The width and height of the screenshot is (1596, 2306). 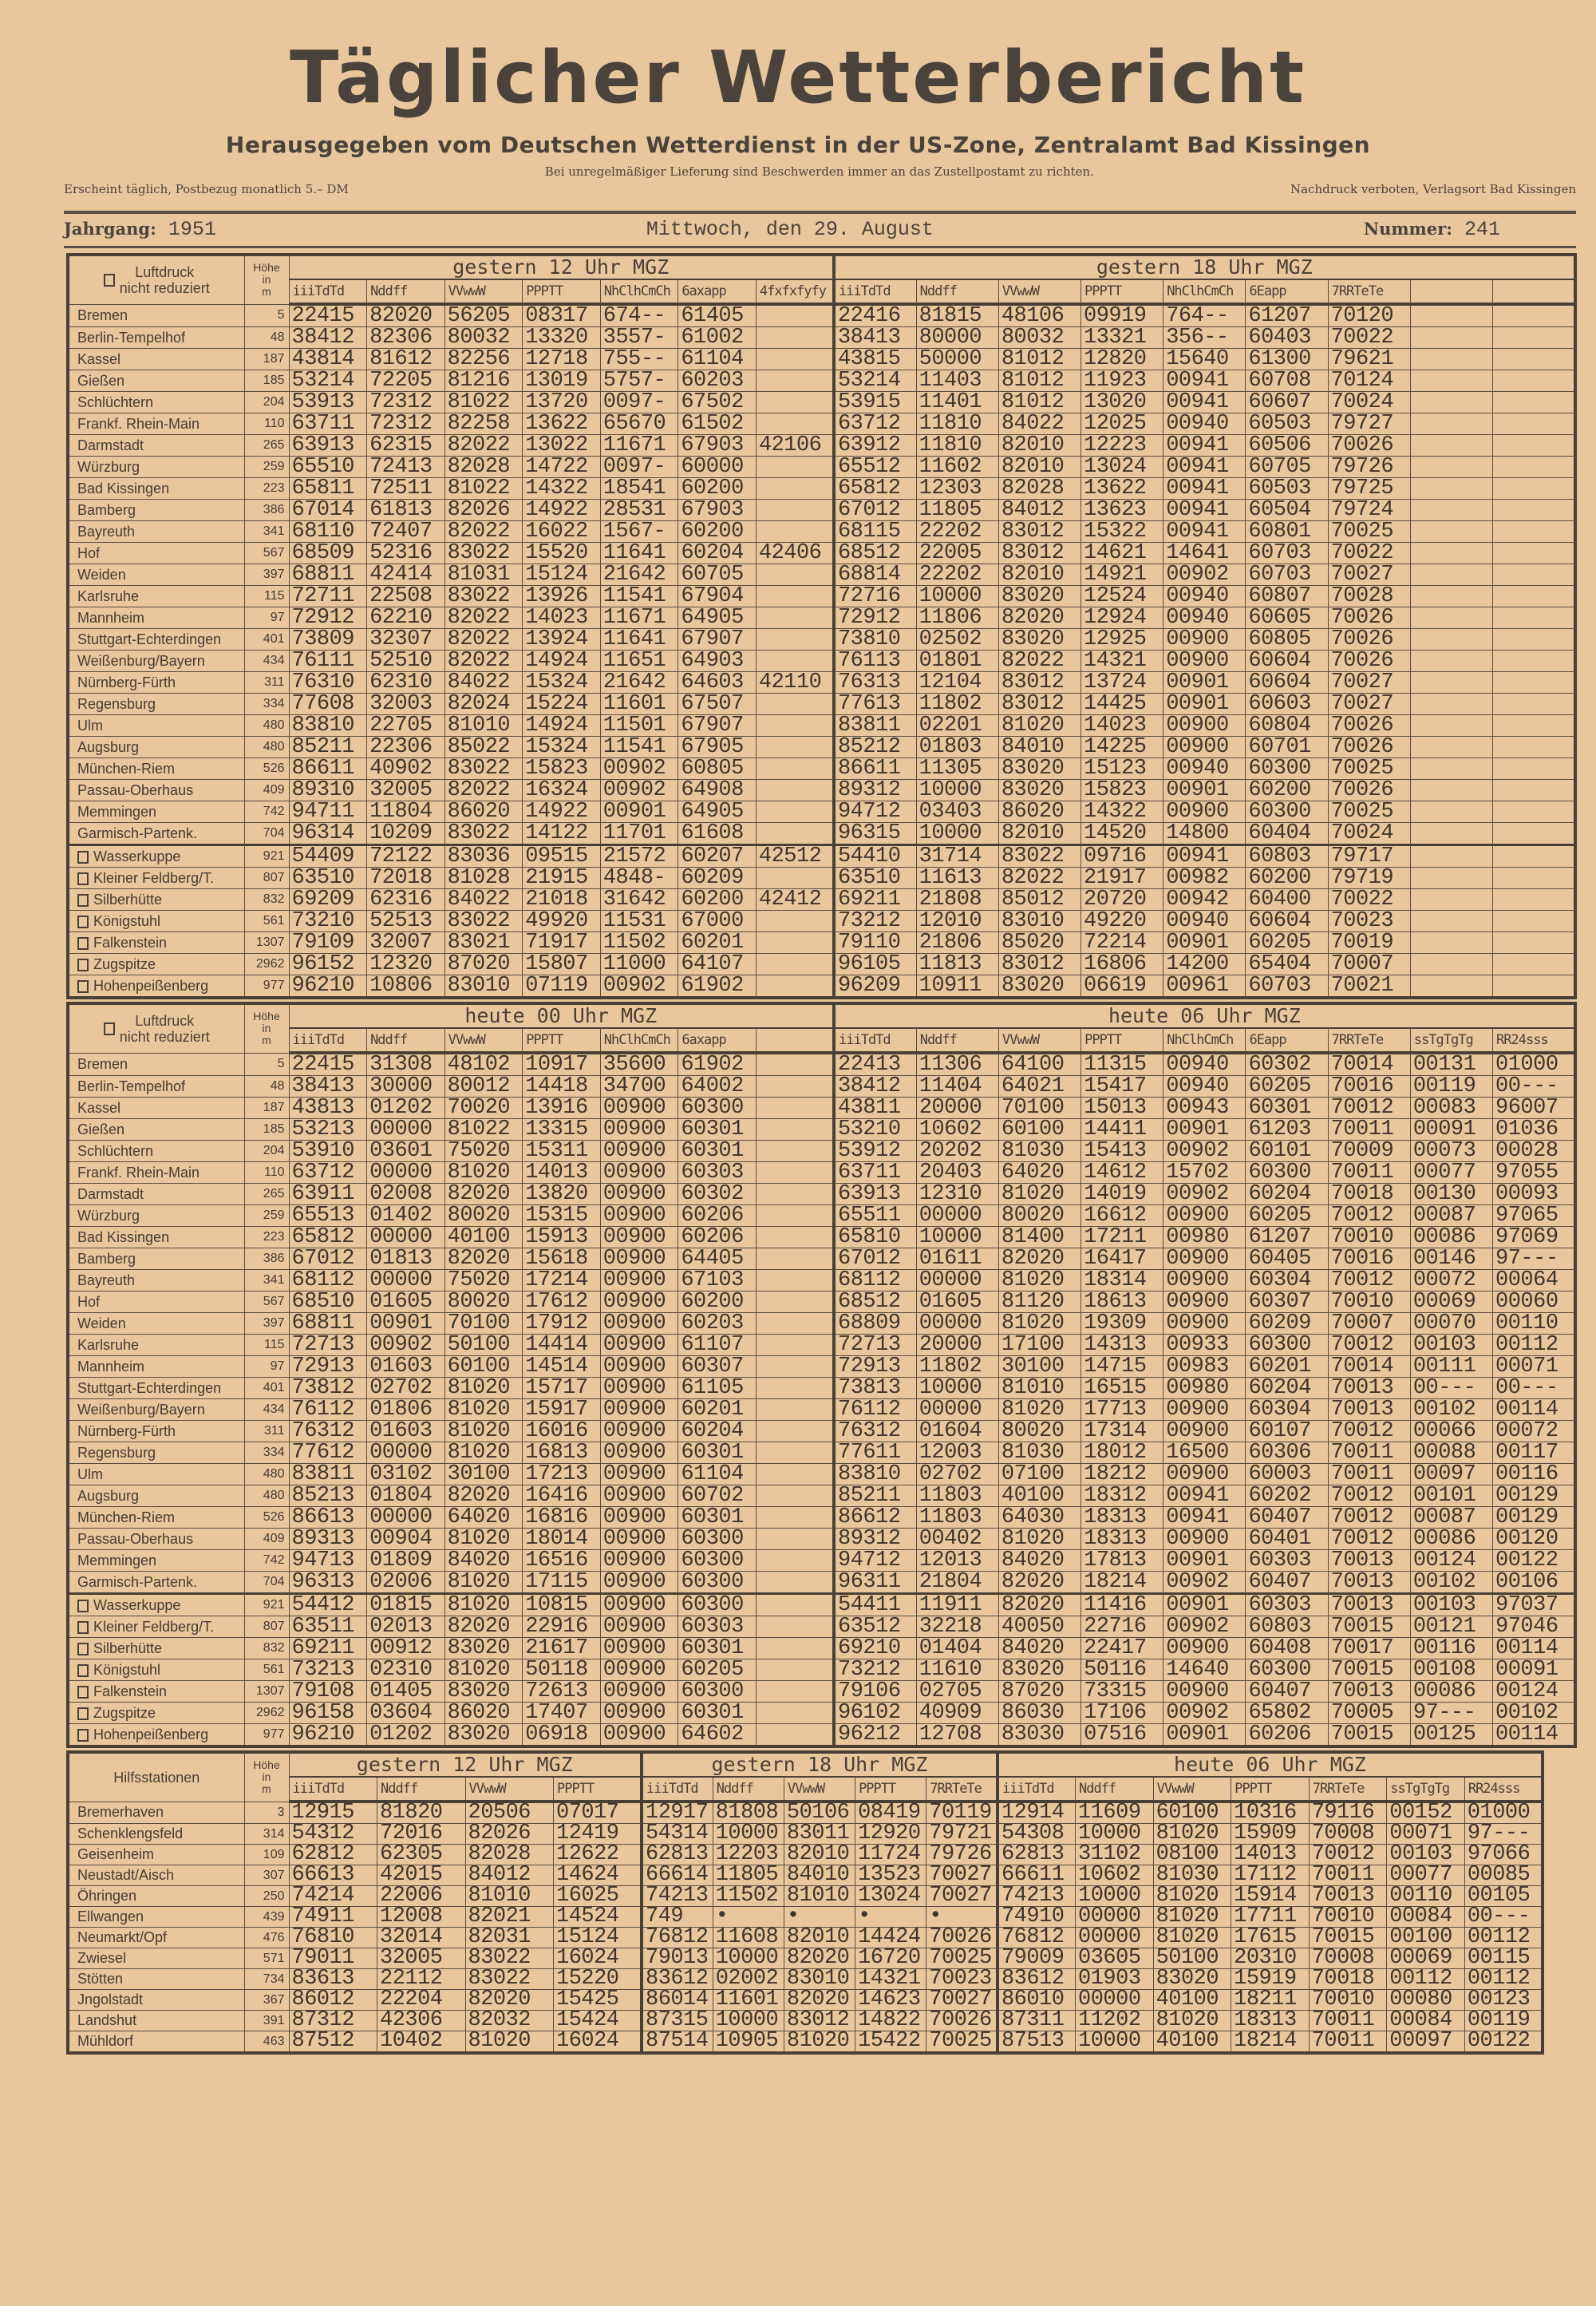 I want to click on observation-code: 70011, so click(x=1369, y=1453).